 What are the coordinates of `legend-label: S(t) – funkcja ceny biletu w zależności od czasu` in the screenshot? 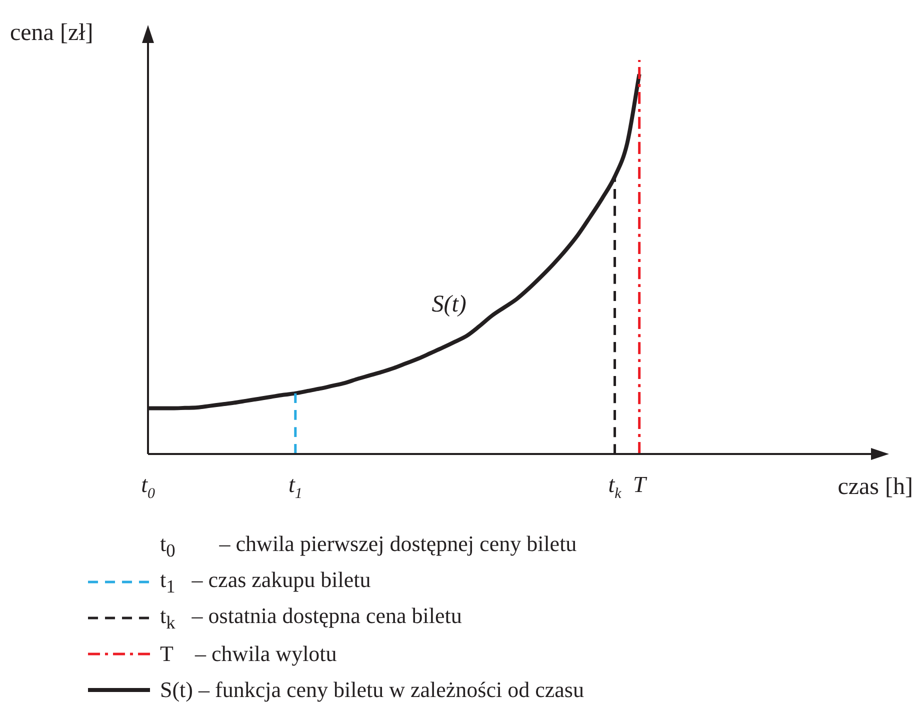 It's located at (372, 690).